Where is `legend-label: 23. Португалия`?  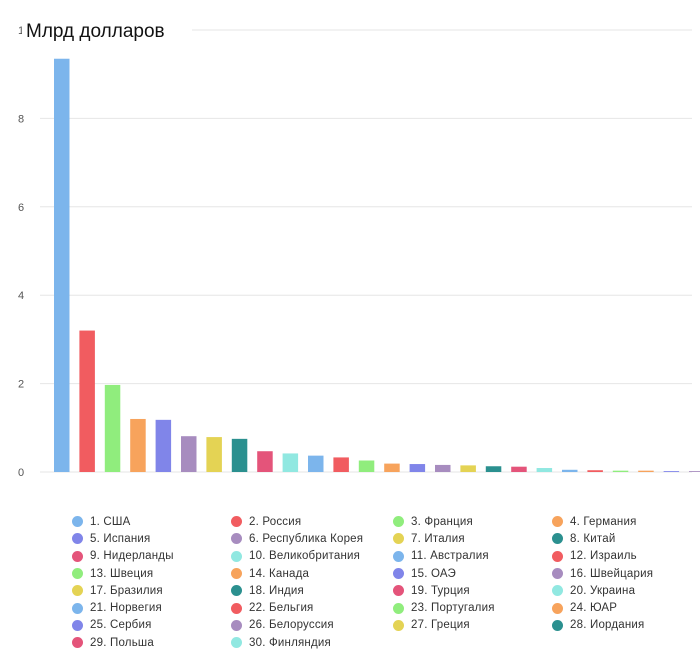 legend-label: 23. Португалия is located at coordinates (453, 608).